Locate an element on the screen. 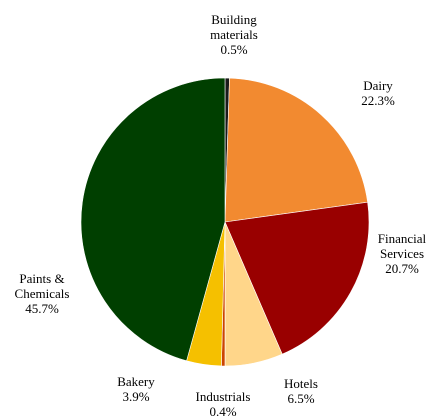 Image resolution: width=430 pixels, height=419 pixels. slice-percent-bakery: 3.9% is located at coordinates (135, 396).